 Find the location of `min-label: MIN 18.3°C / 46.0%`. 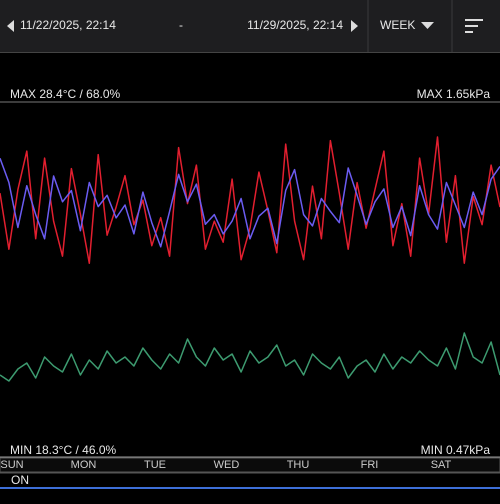

min-label: MIN 18.3°C / 46.0% is located at coordinates (63, 450).